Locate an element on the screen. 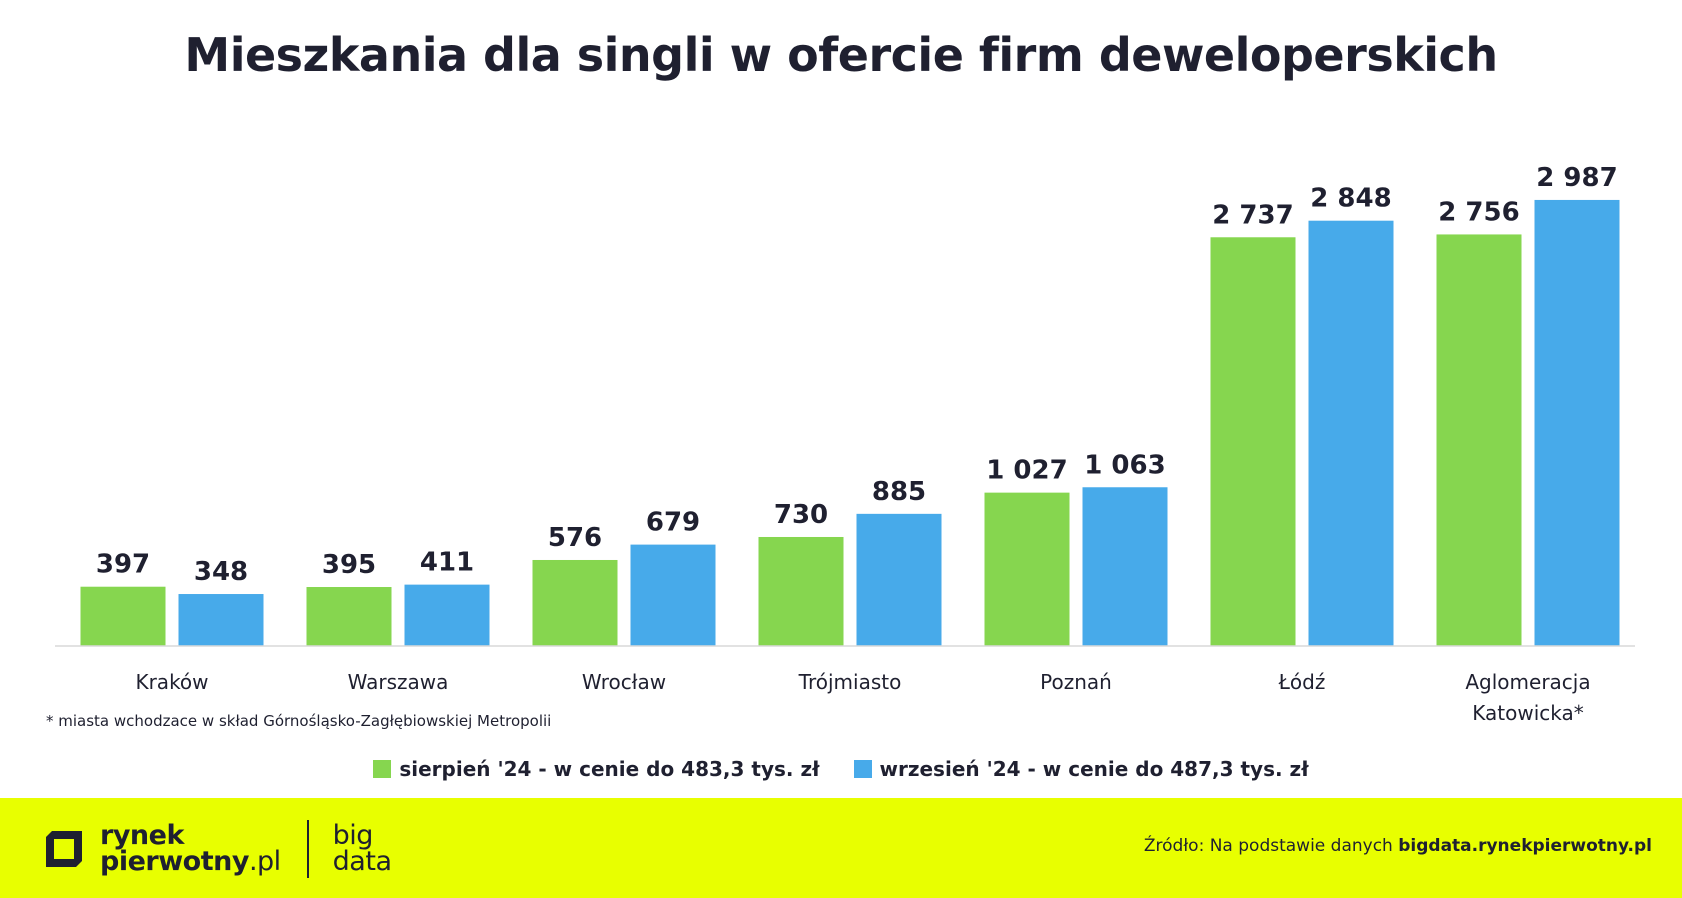  data-label-august-5: 2 737 is located at coordinates (1252, 215).